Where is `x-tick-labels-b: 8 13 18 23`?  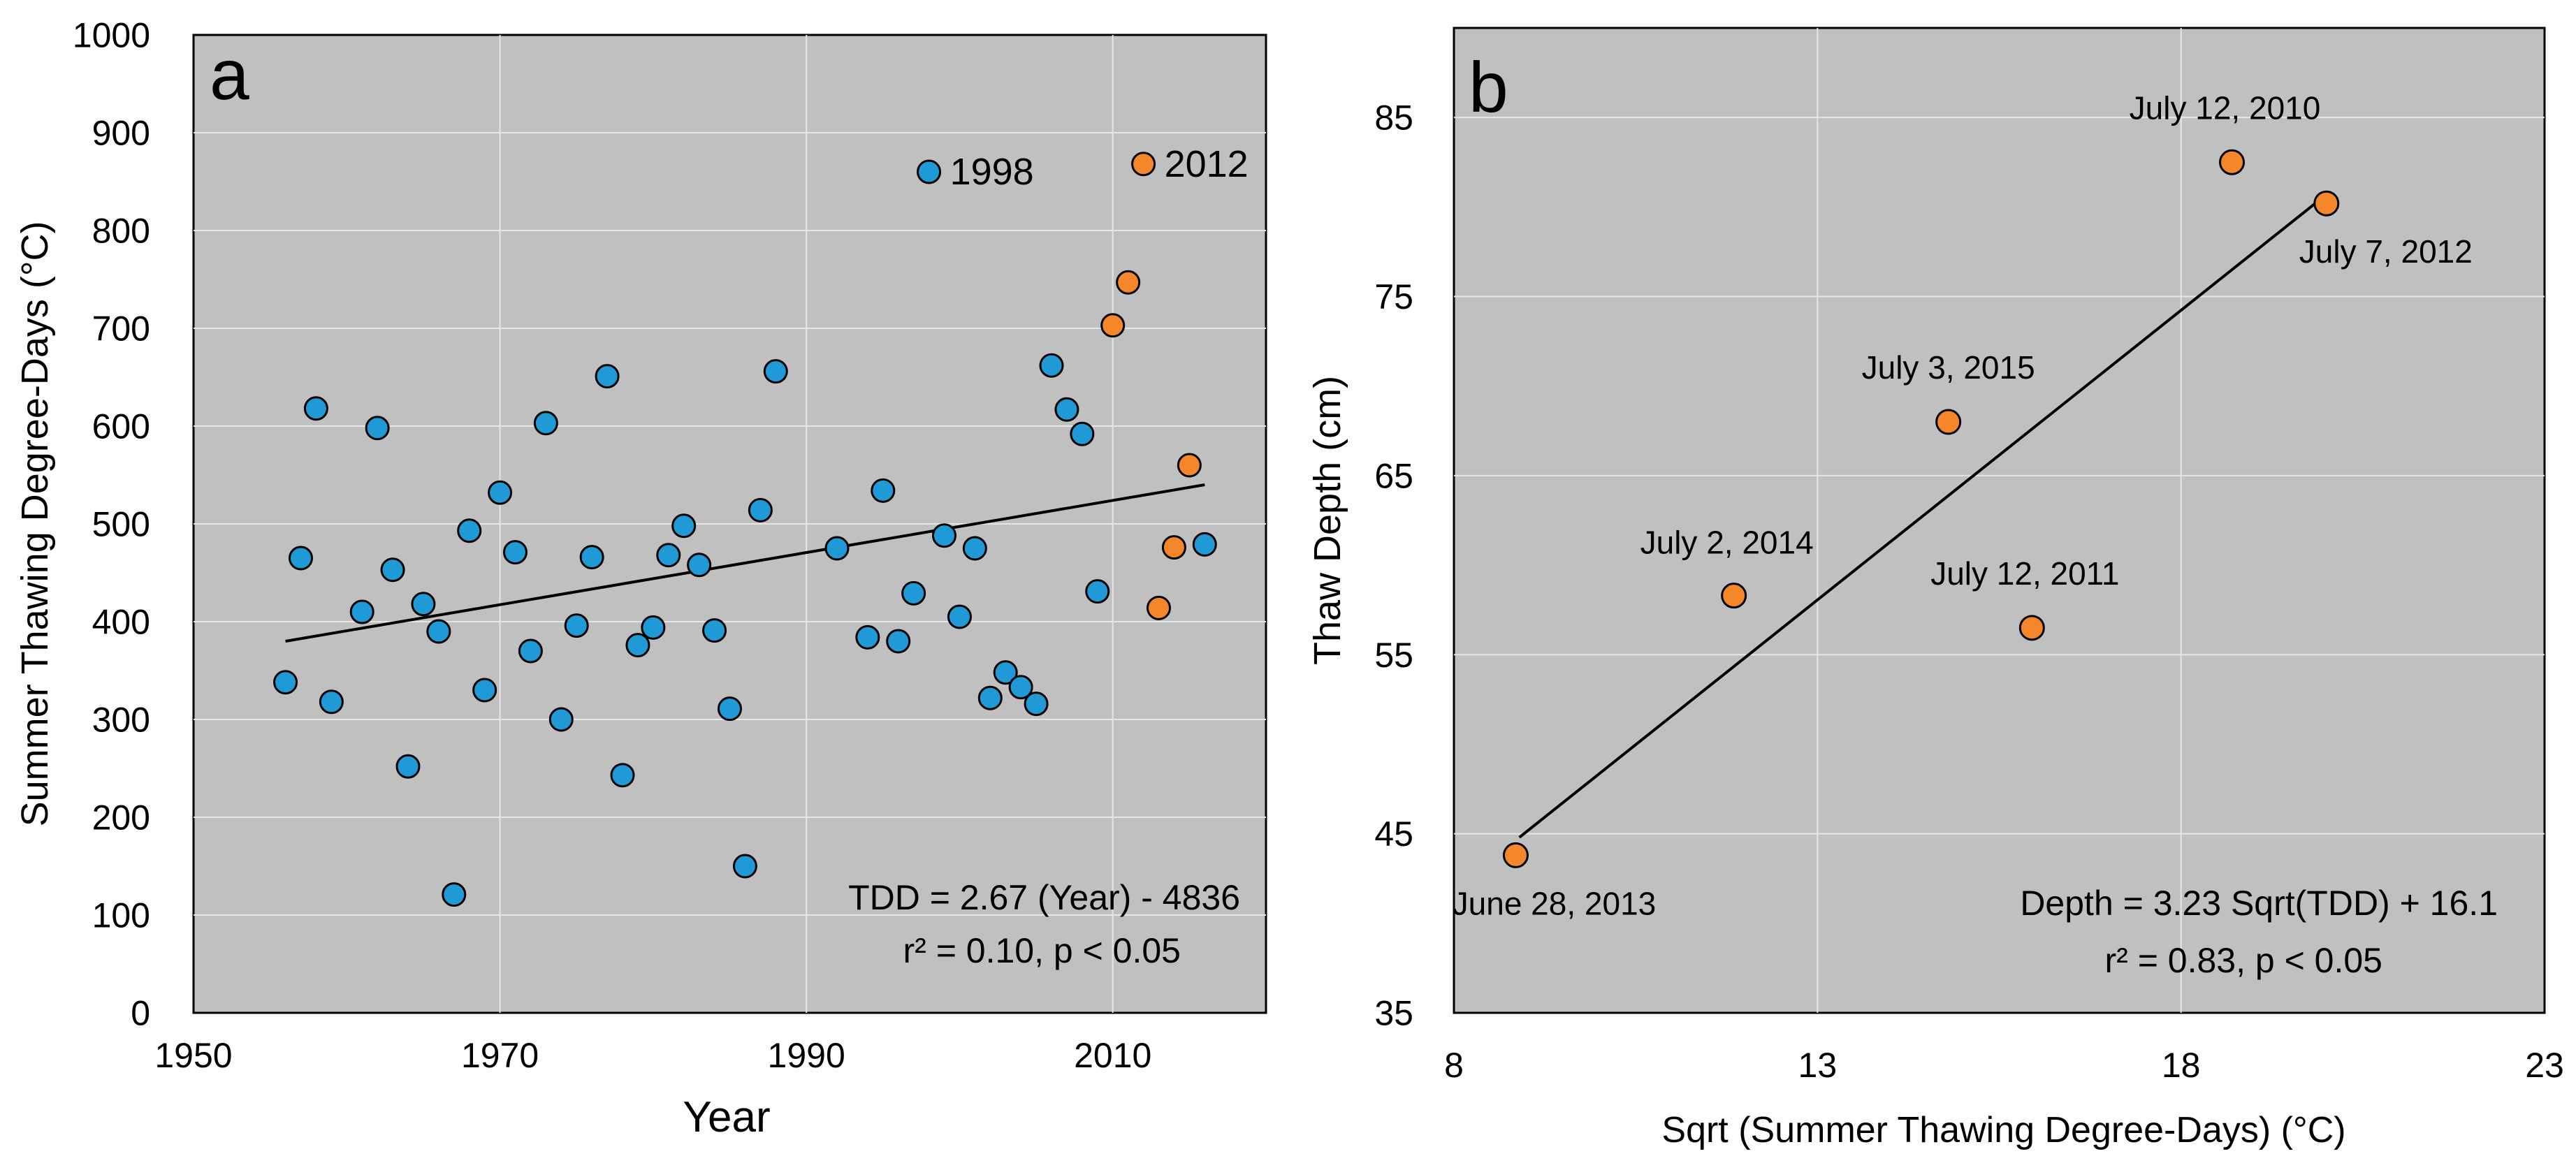
x-tick-labels-b: 8 13 18 23 is located at coordinates (2004, 1065).